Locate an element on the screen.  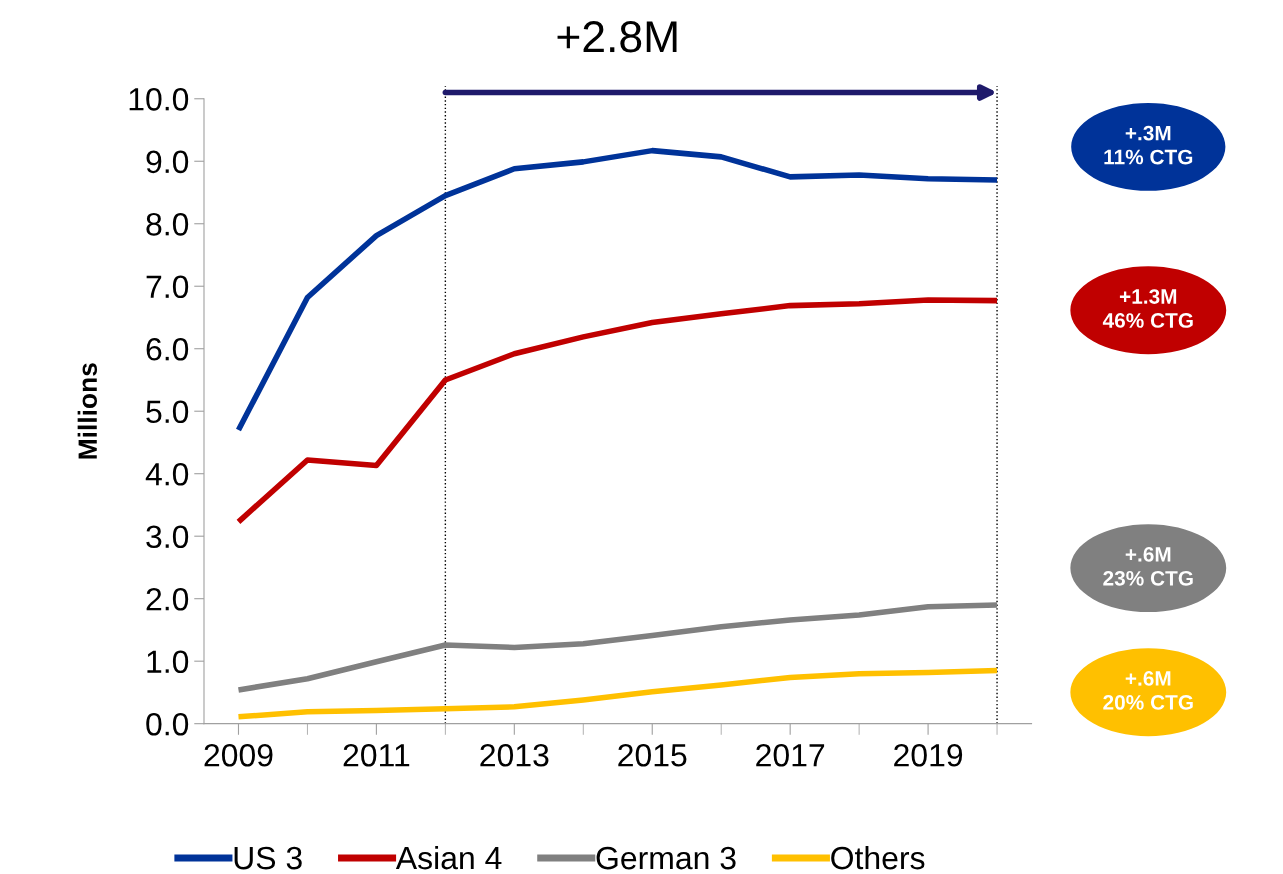
x-tick-label: 2015 is located at coordinates (652, 755).